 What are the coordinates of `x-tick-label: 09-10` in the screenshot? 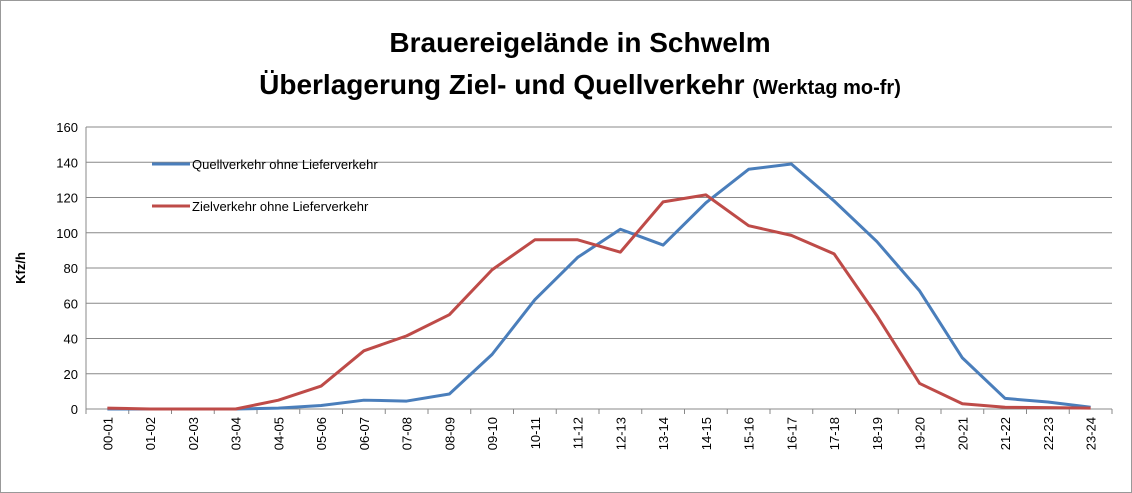 It's located at (492, 433).